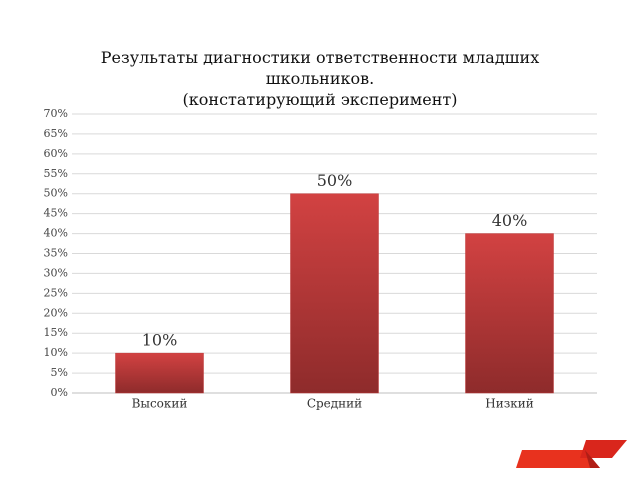 The height and width of the screenshot is (480, 640). I want to click on y-tick-label: 0%, so click(59, 392).